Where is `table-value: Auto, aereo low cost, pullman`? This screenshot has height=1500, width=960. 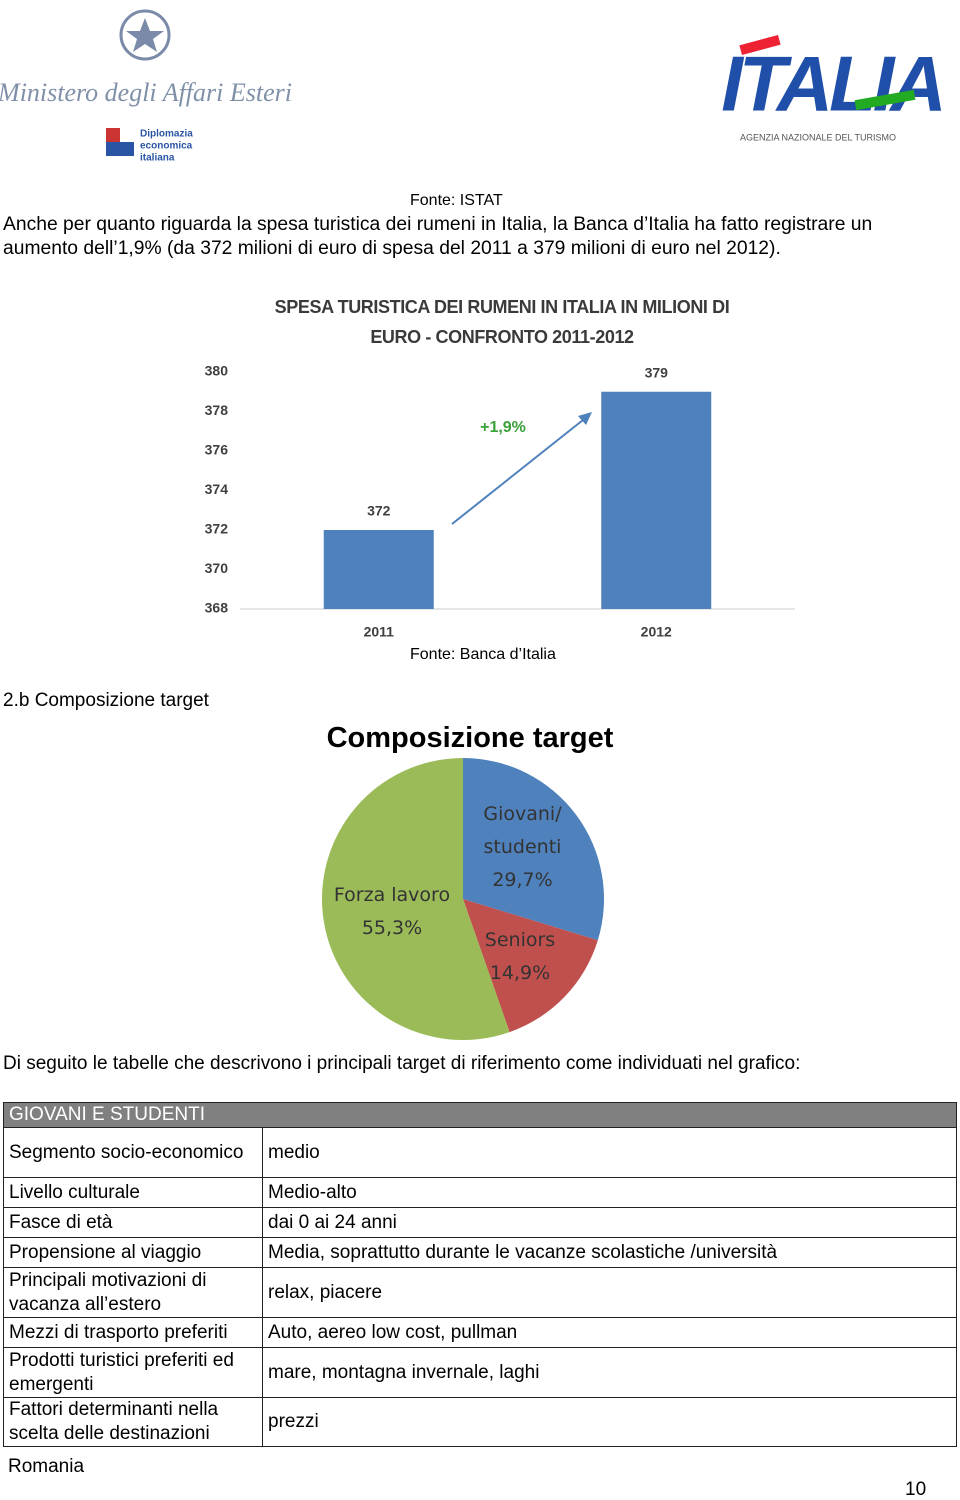
table-value: Auto, aereo low cost, pullman is located at coordinates (609, 1332).